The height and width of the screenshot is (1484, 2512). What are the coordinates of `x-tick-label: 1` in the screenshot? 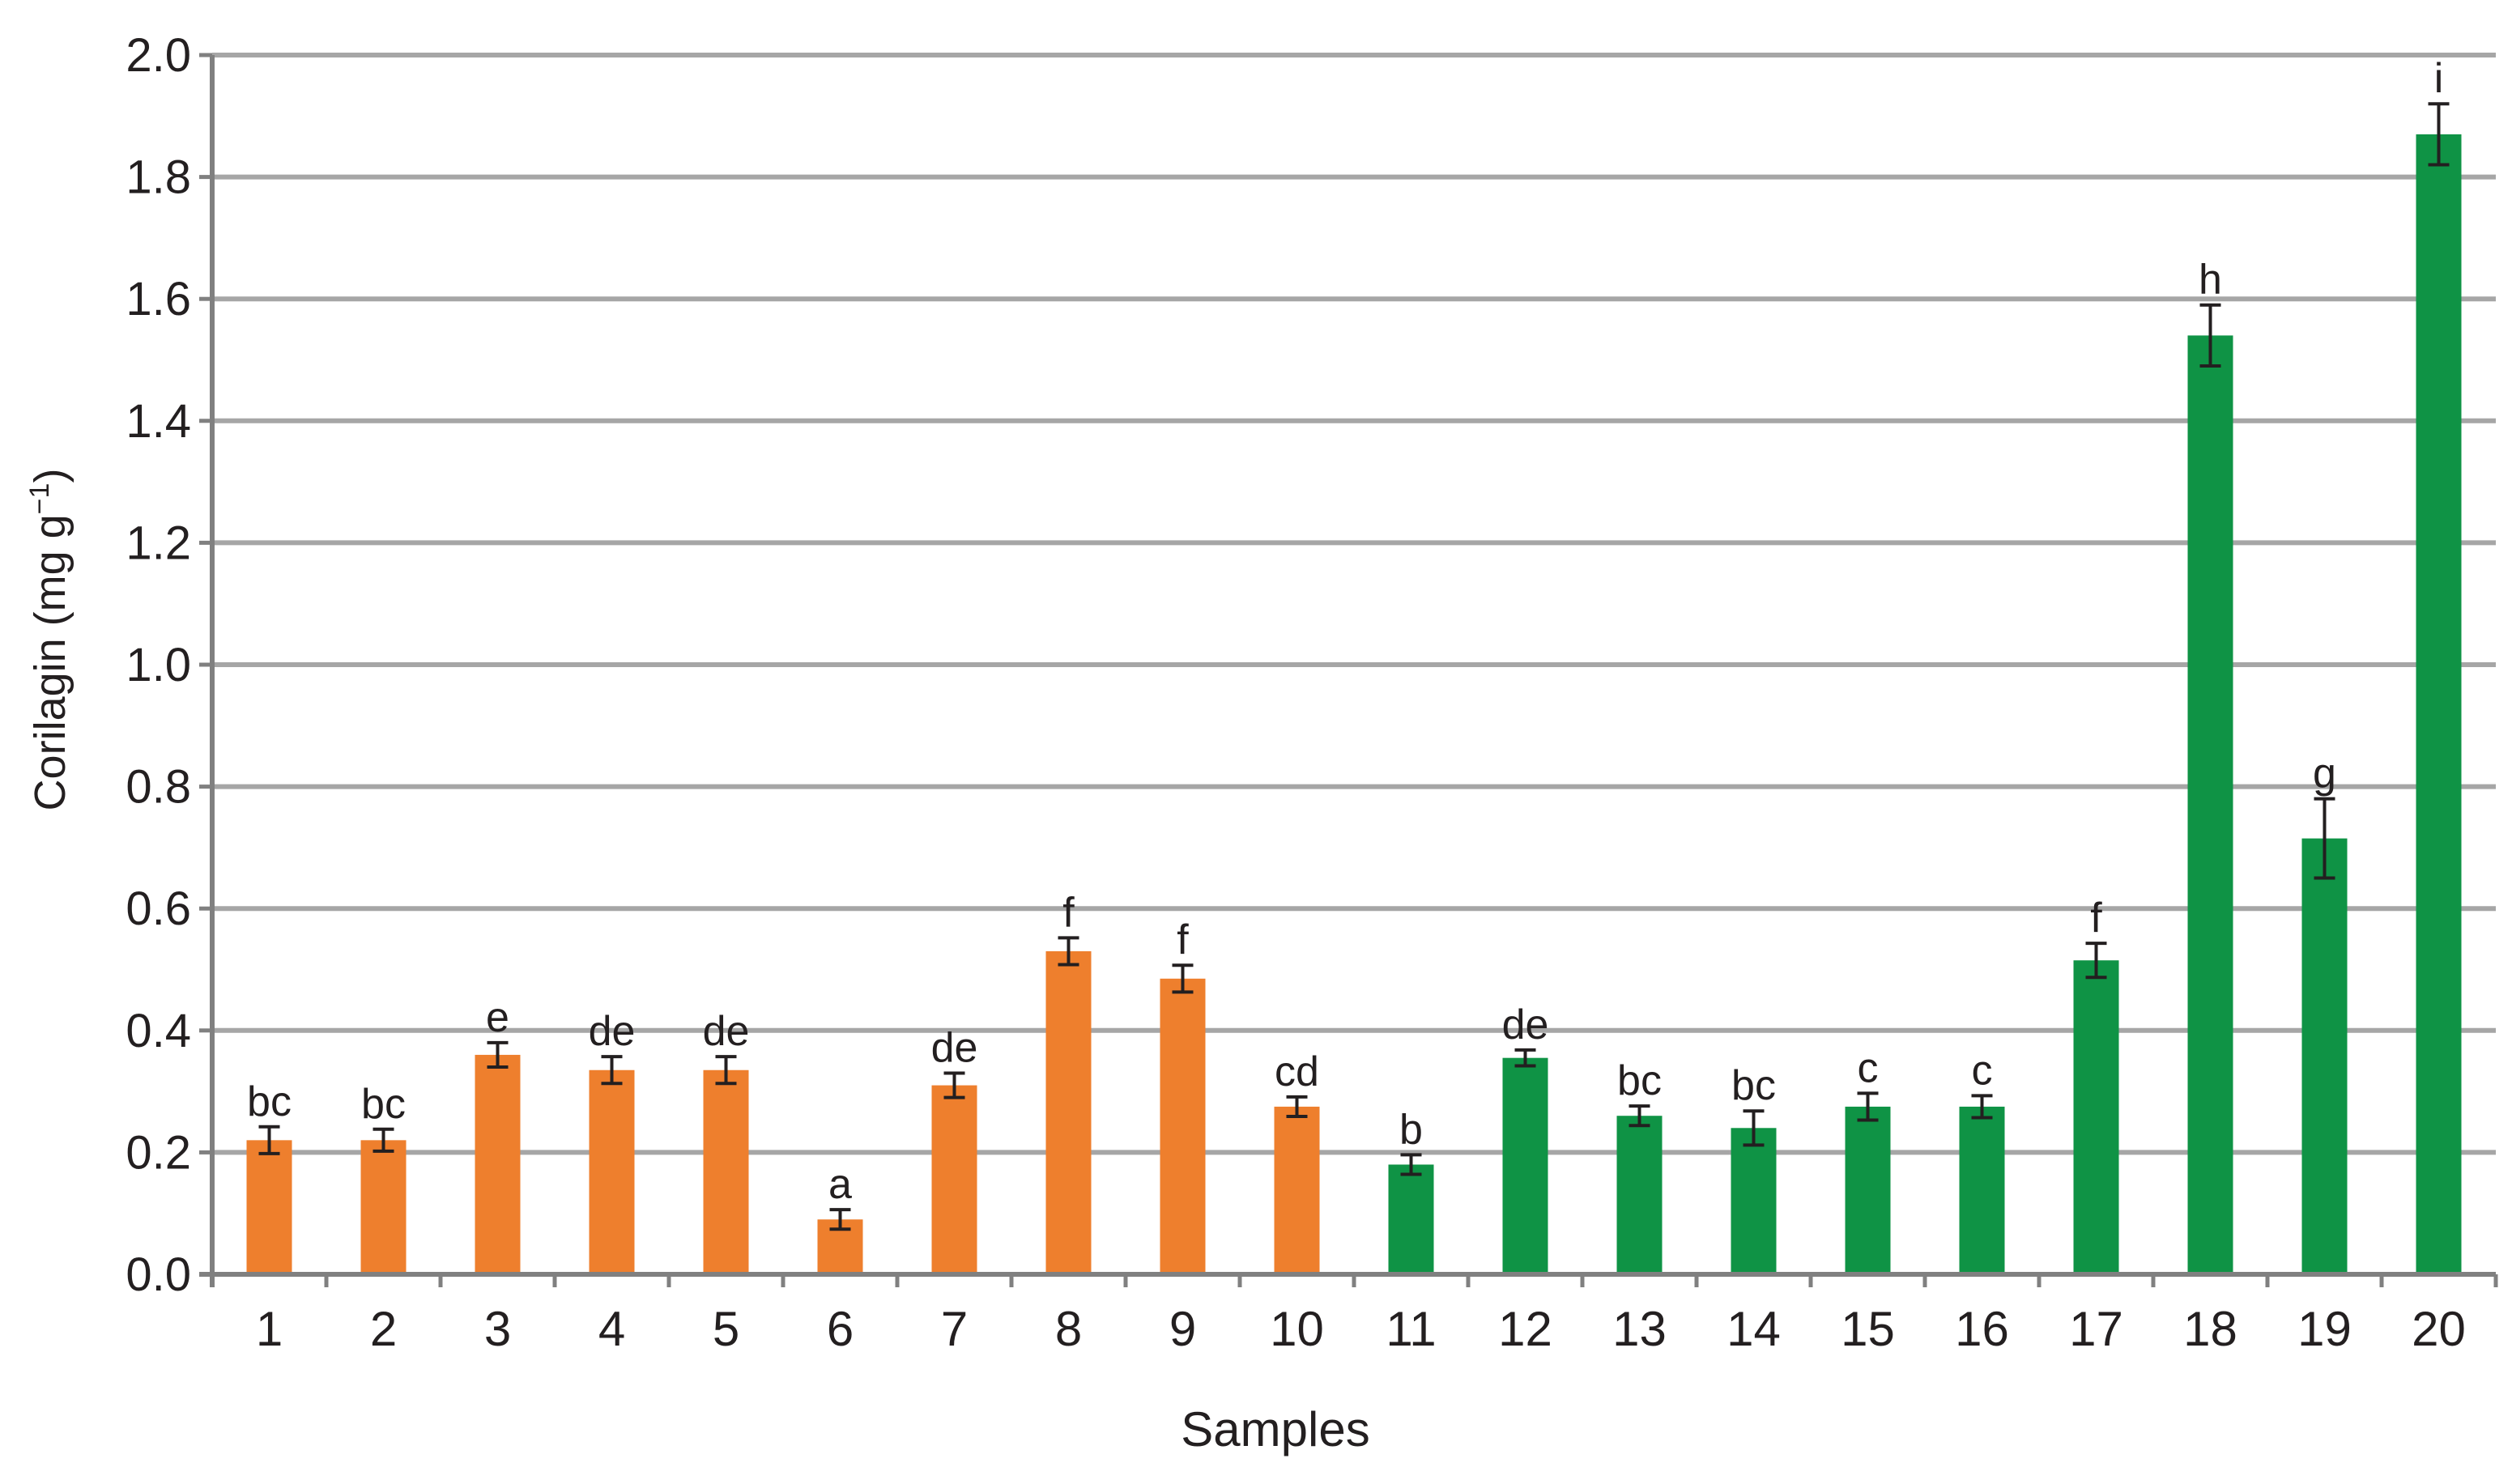 It's located at (269, 1329).